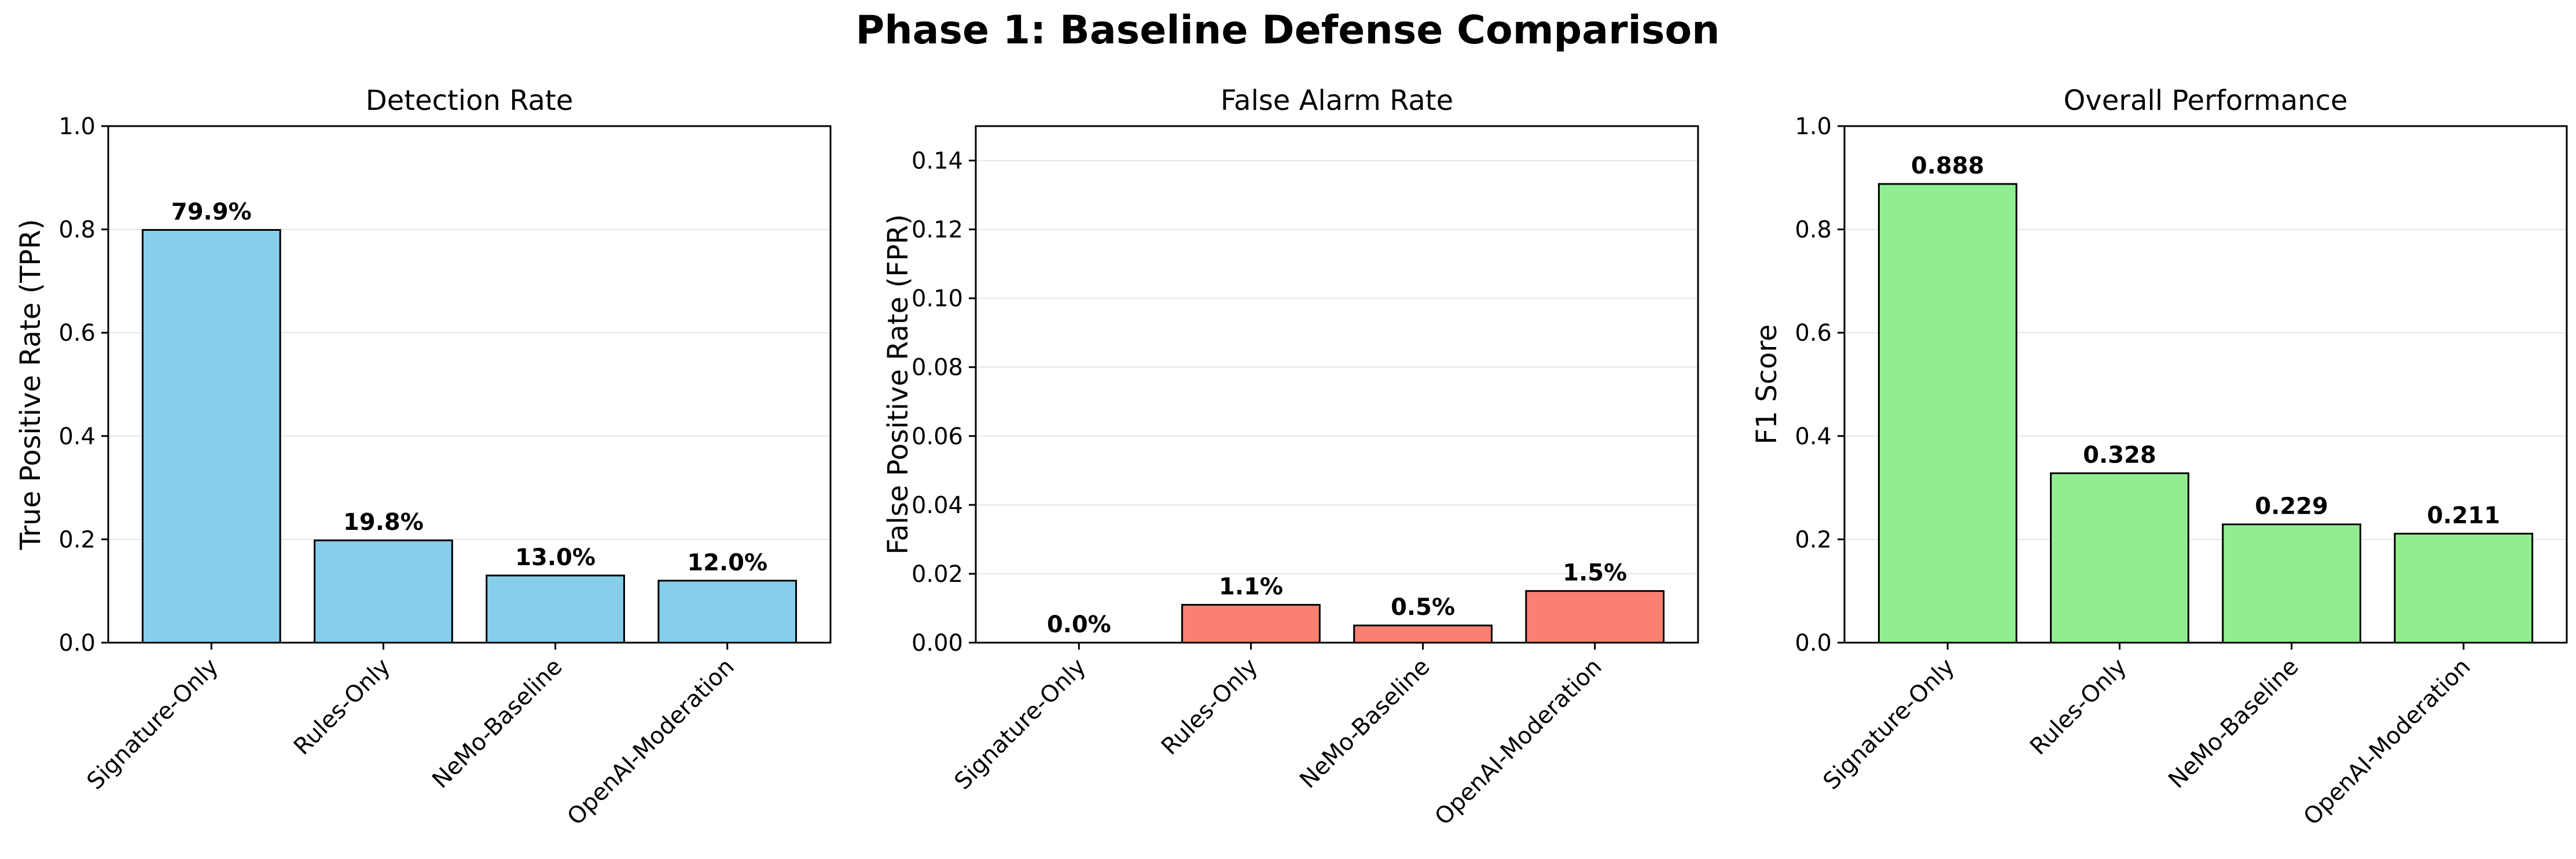 The width and height of the screenshot is (2576, 859). What do you see at coordinates (938, 230) in the screenshot?
I see `y-tick-label: 0.12` at bounding box center [938, 230].